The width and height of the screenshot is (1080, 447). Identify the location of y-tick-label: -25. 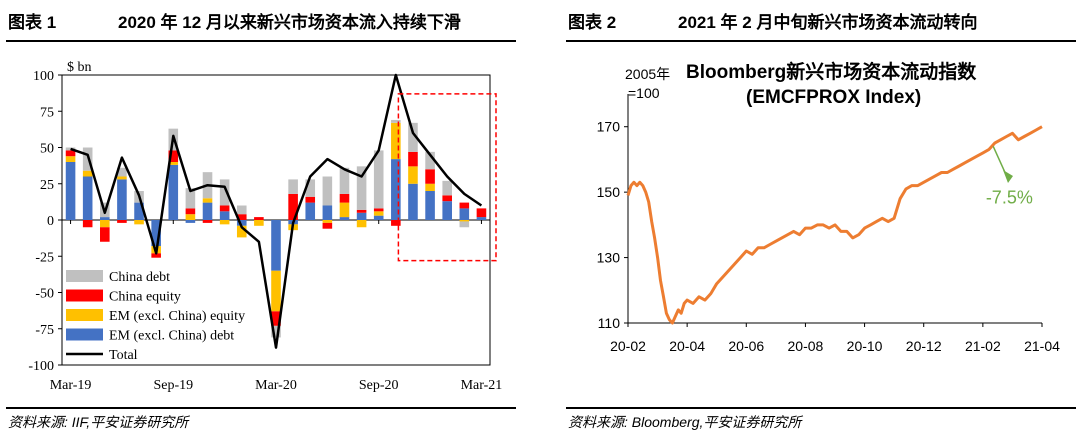
(44, 257).